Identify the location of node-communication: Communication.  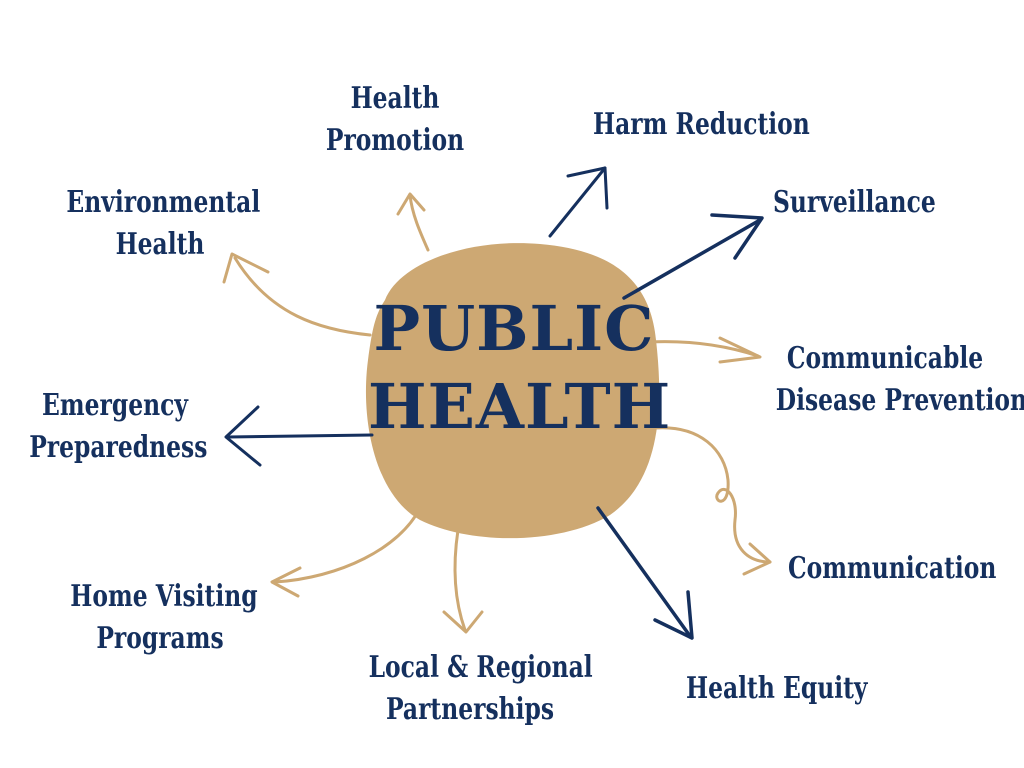
(892, 568).